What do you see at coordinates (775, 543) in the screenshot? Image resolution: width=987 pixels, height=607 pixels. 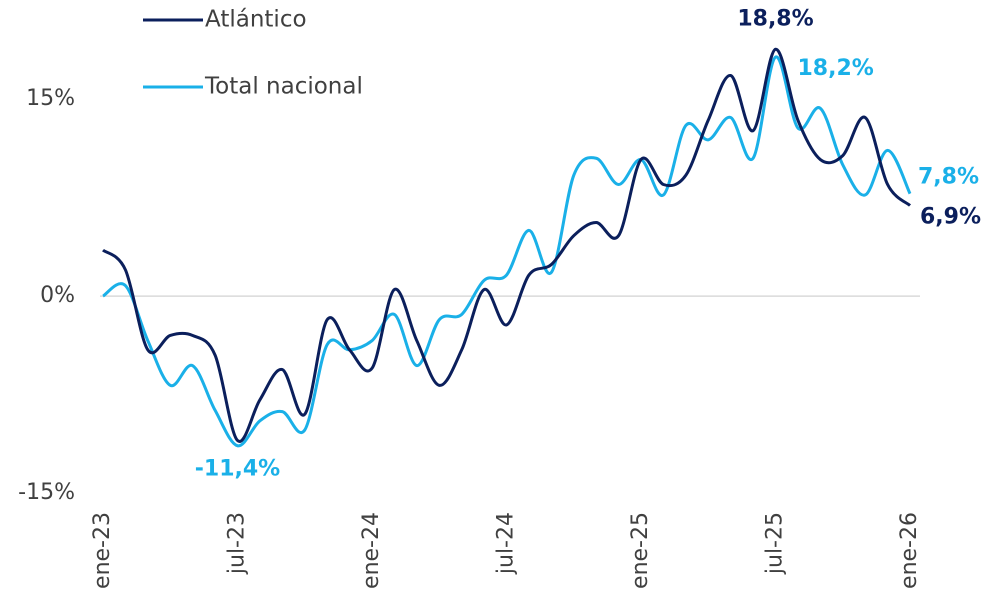 I see `x-tick-label: jul-25` at bounding box center [775, 543].